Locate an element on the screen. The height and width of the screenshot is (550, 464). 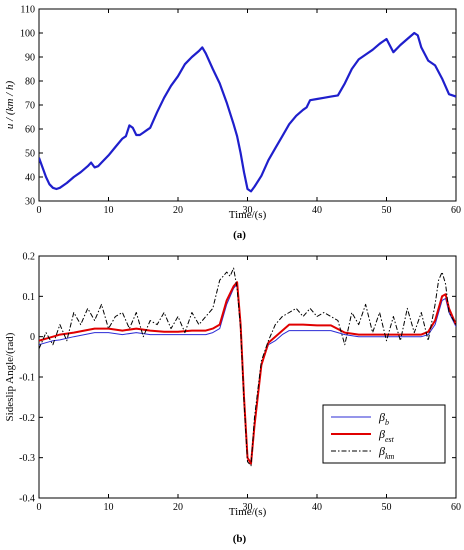
y-tick-label: 70 is located at coordinates (30, 106).